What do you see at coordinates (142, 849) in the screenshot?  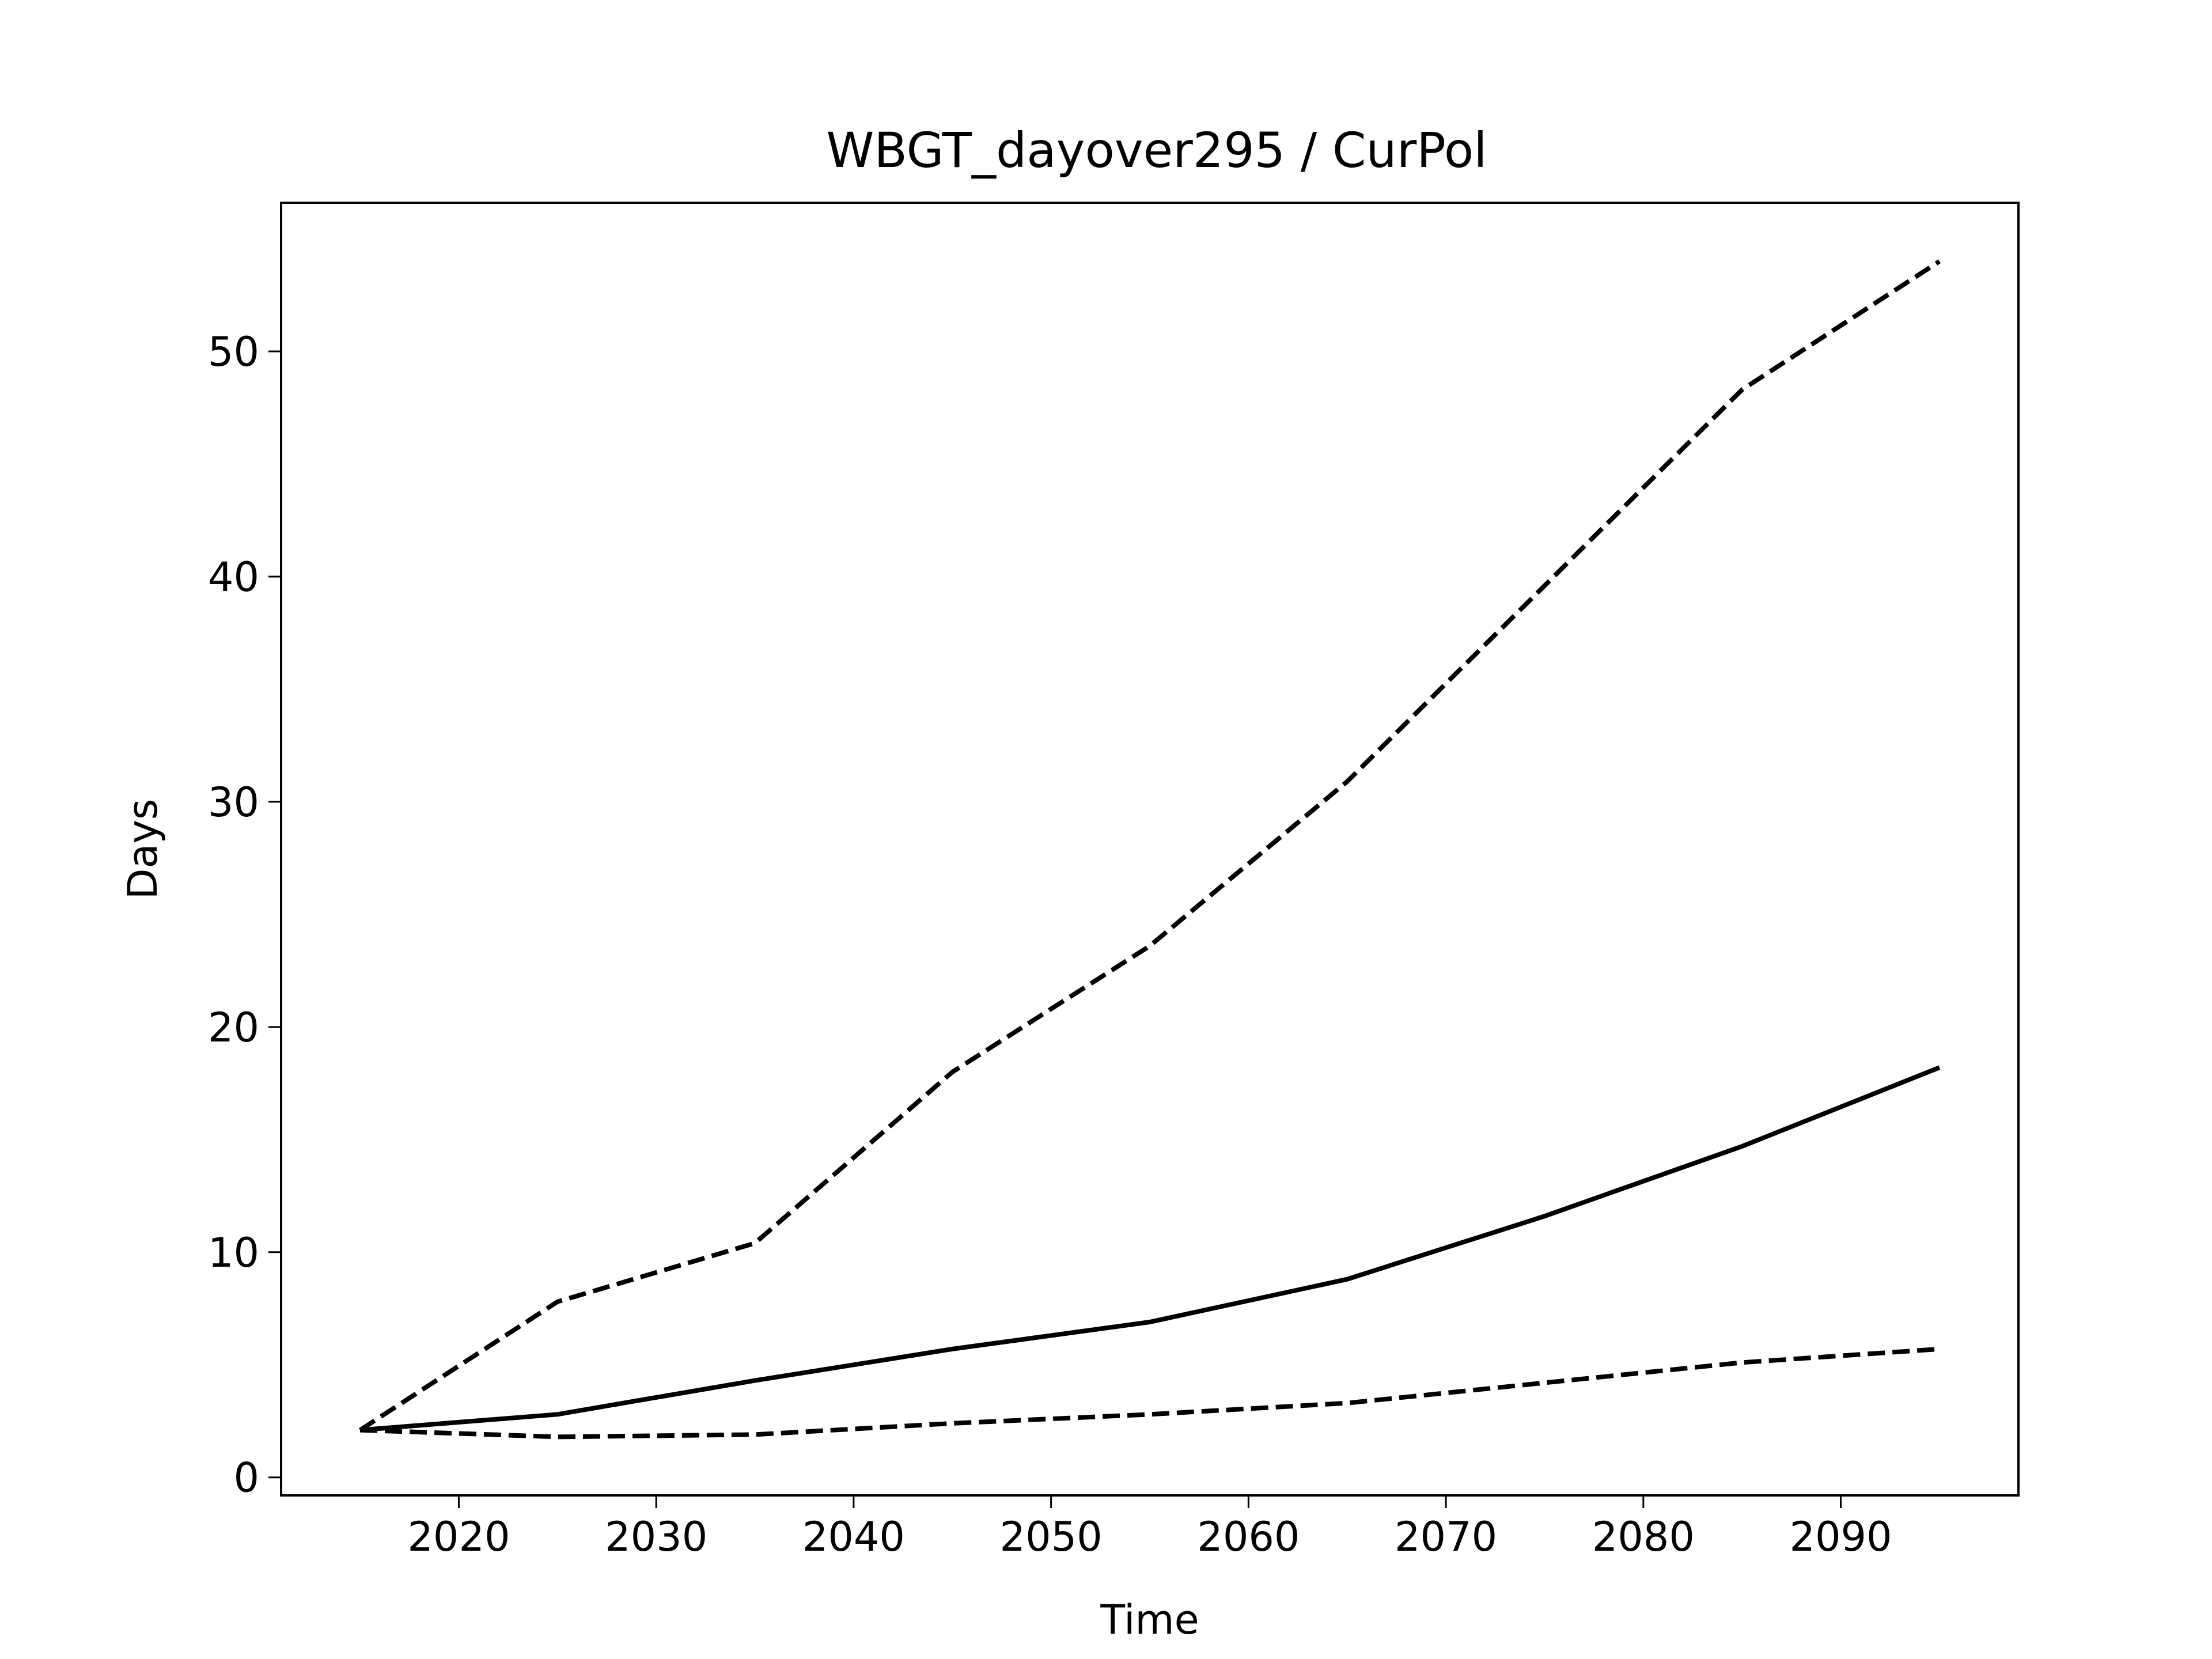 I see `y-axis-label: Days` at bounding box center [142, 849].